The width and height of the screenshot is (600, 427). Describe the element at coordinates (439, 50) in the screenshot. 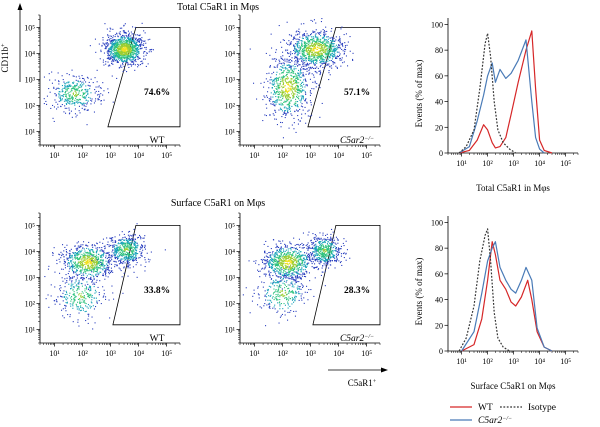

I see `y-tick-label: 80` at that location.